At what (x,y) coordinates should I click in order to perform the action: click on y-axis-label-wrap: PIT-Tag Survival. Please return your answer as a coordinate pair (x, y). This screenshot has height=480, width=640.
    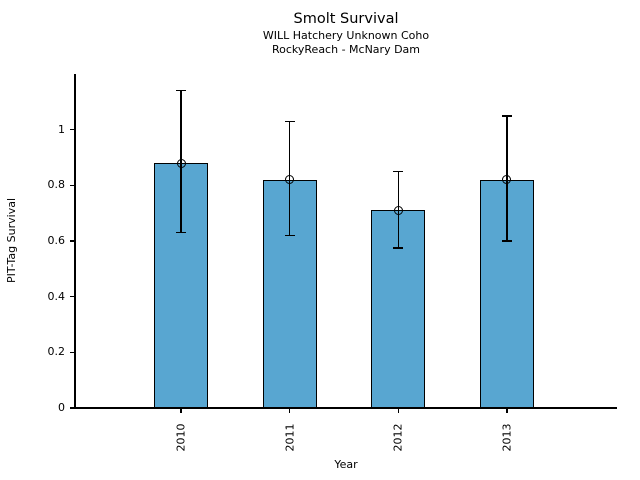
    Looking at the image, I should click on (11, 240).